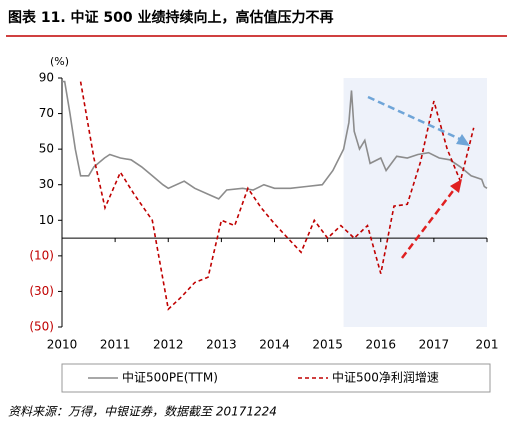  What do you see at coordinates (487, 345) in the screenshot?
I see `x-tick-label: 201` at bounding box center [487, 345].